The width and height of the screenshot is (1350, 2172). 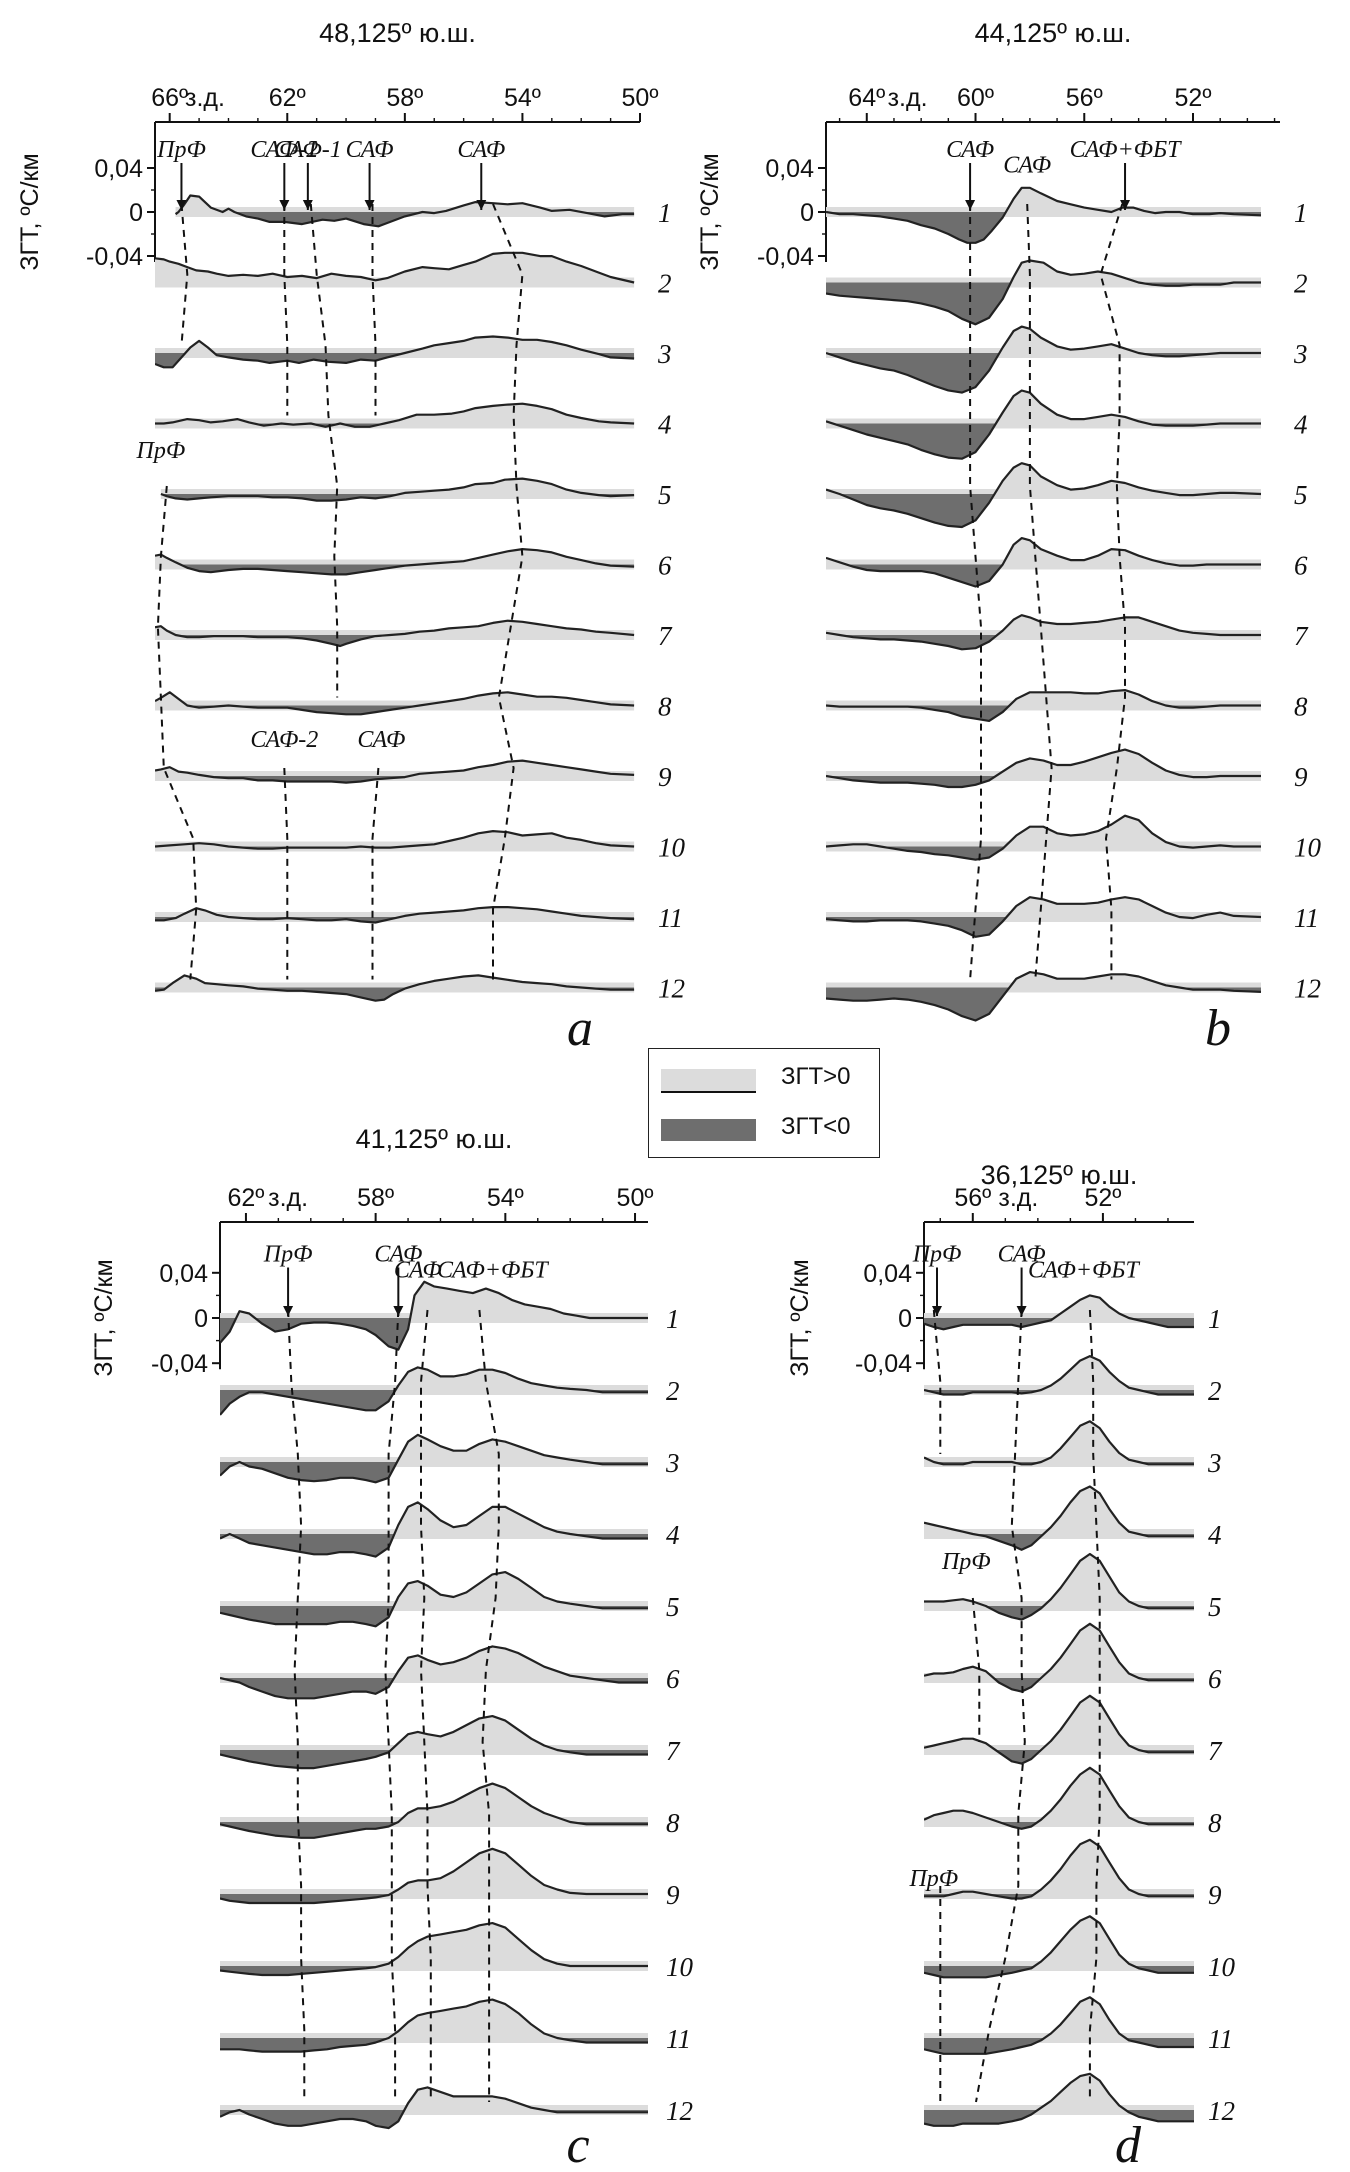 What do you see at coordinates (1218, 1028) in the screenshot?
I see `panel-letter: b` at bounding box center [1218, 1028].